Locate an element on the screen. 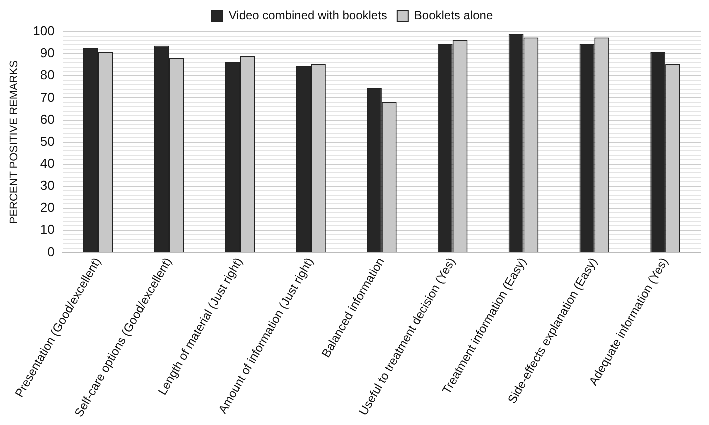  y-tick-label: 60 is located at coordinates (47, 119).